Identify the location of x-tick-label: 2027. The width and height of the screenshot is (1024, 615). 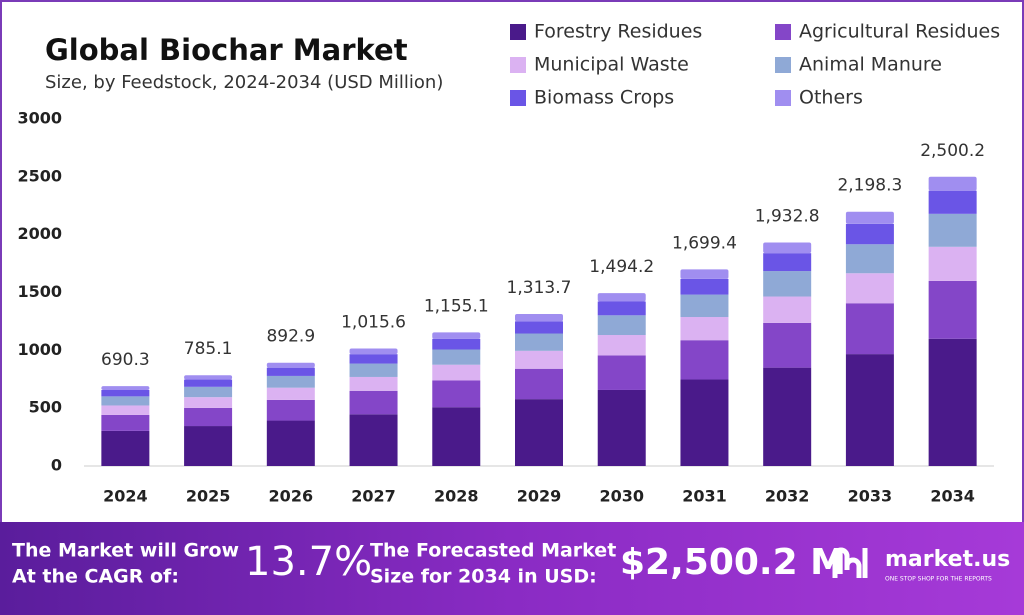
(373, 496).